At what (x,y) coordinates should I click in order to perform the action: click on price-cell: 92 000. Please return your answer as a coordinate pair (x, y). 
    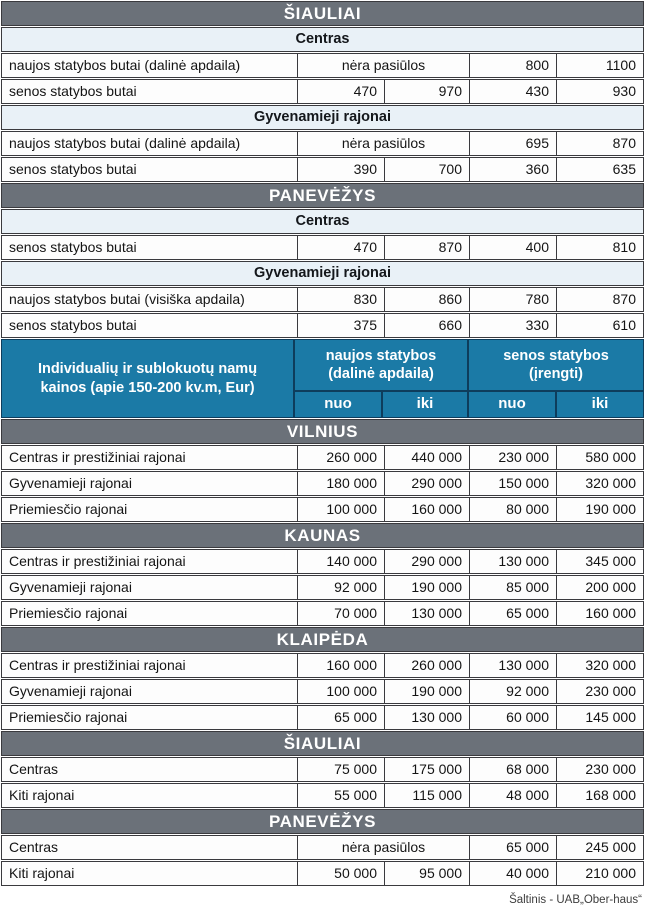
    Looking at the image, I should click on (512, 691).